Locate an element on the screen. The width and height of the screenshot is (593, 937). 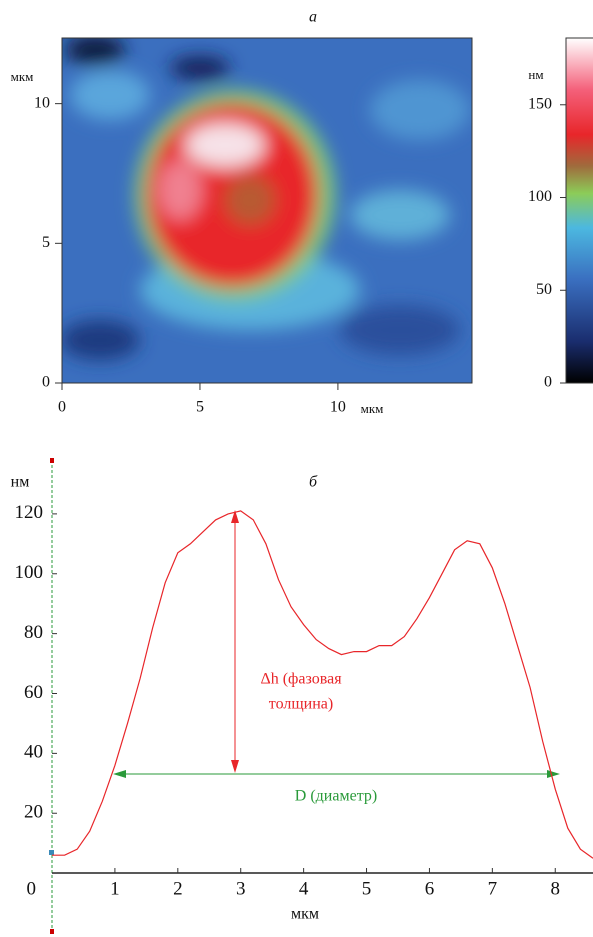
y-tick-label: 120 is located at coordinates (29, 512).